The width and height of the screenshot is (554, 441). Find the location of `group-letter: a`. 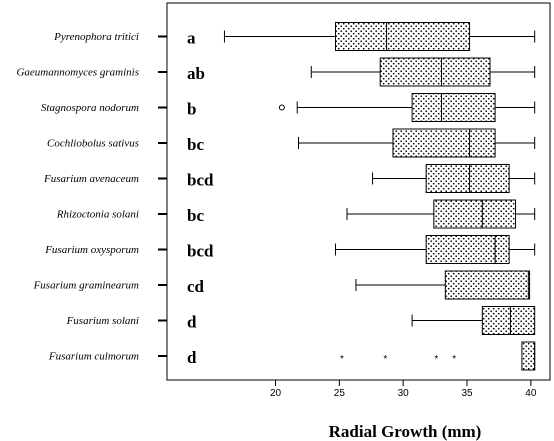

group-letter: a is located at coordinates (191, 38).